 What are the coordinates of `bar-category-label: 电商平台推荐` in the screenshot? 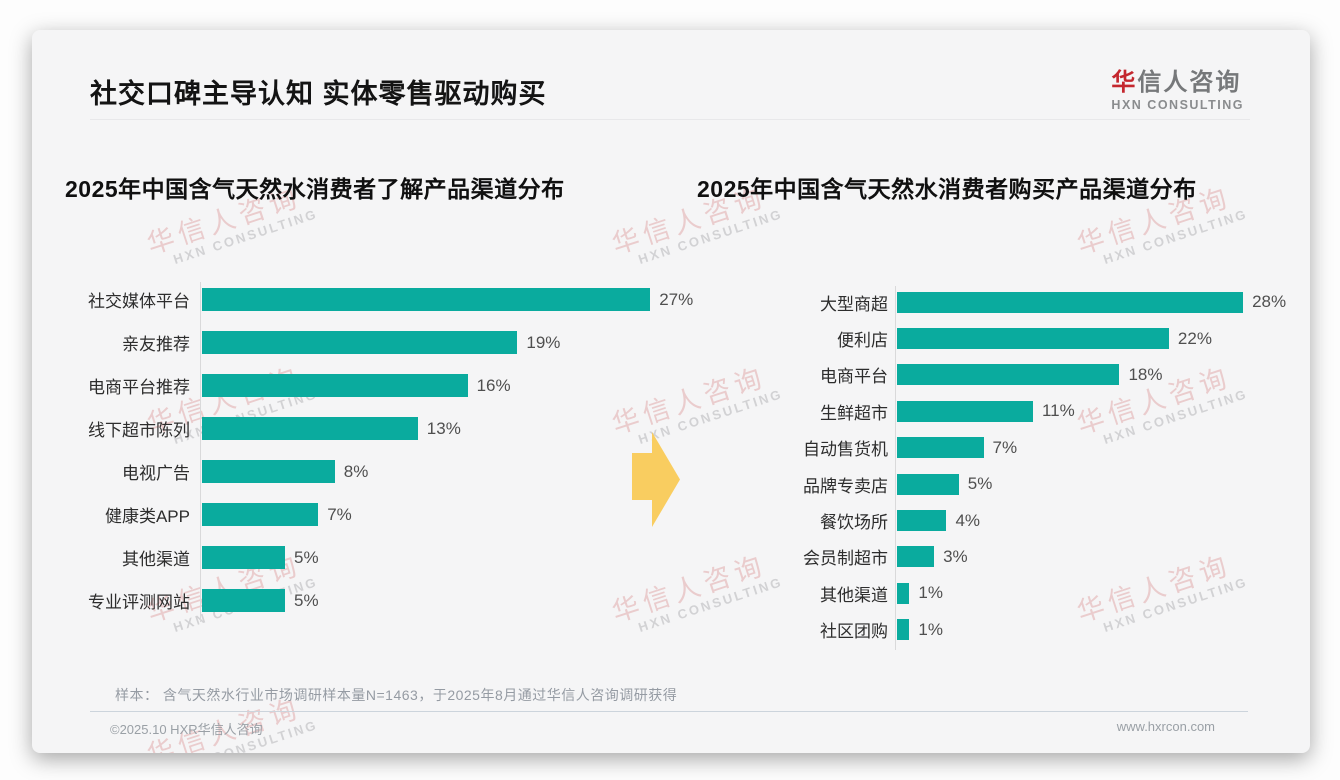 It's located at (139, 387).